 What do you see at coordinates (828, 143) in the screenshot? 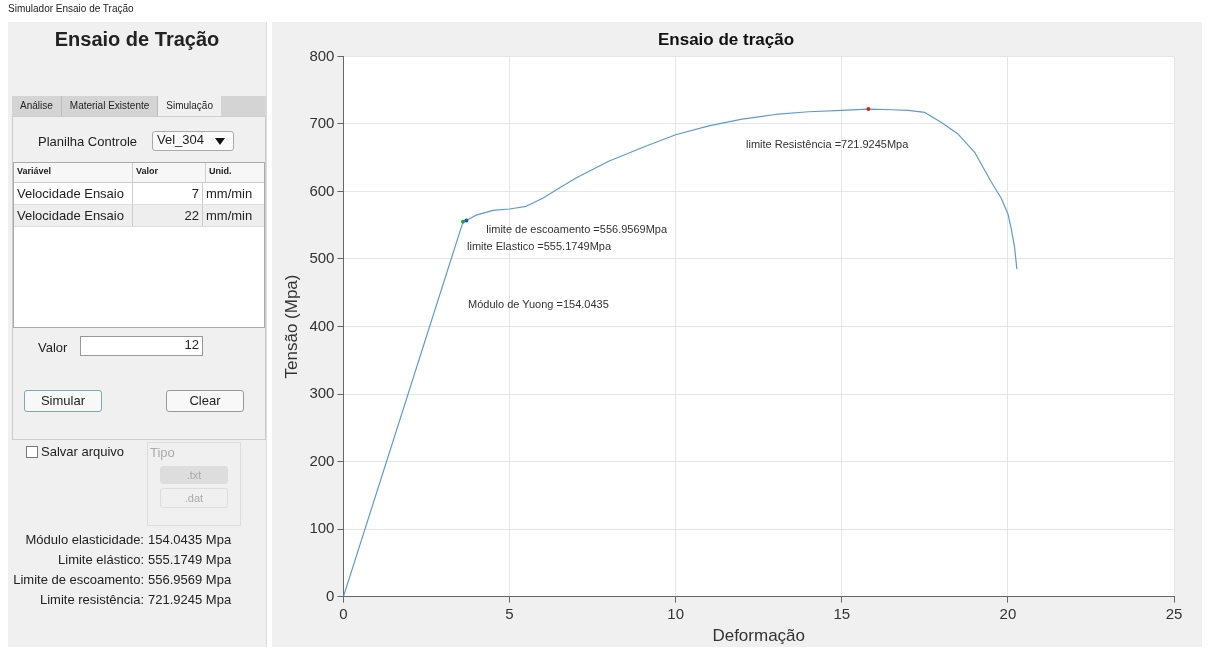
I see `annotation: limite Resistência =721.9245Mpa` at bounding box center [828, 143].